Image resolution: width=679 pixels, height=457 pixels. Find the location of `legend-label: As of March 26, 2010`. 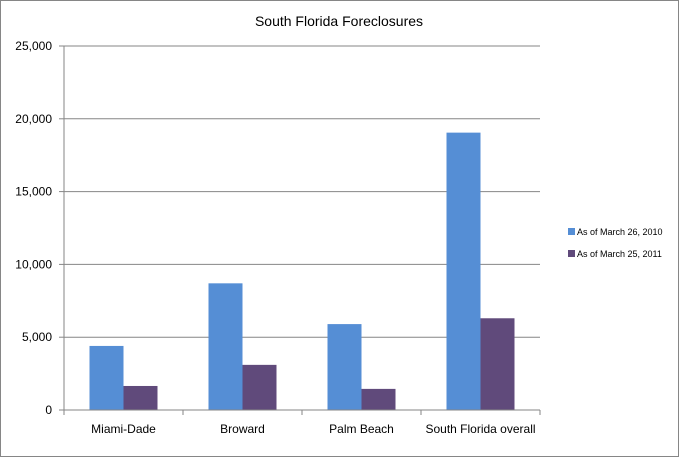

legend-label: As of March 26, 2010 is located at coordinates (620, 232).